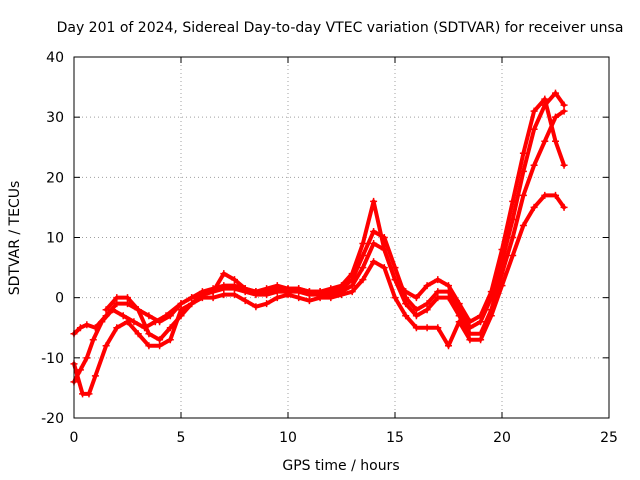  Describe the element at coordinates (59, 299) in the screenshot. I see `y-tick-label: 0` at that location.